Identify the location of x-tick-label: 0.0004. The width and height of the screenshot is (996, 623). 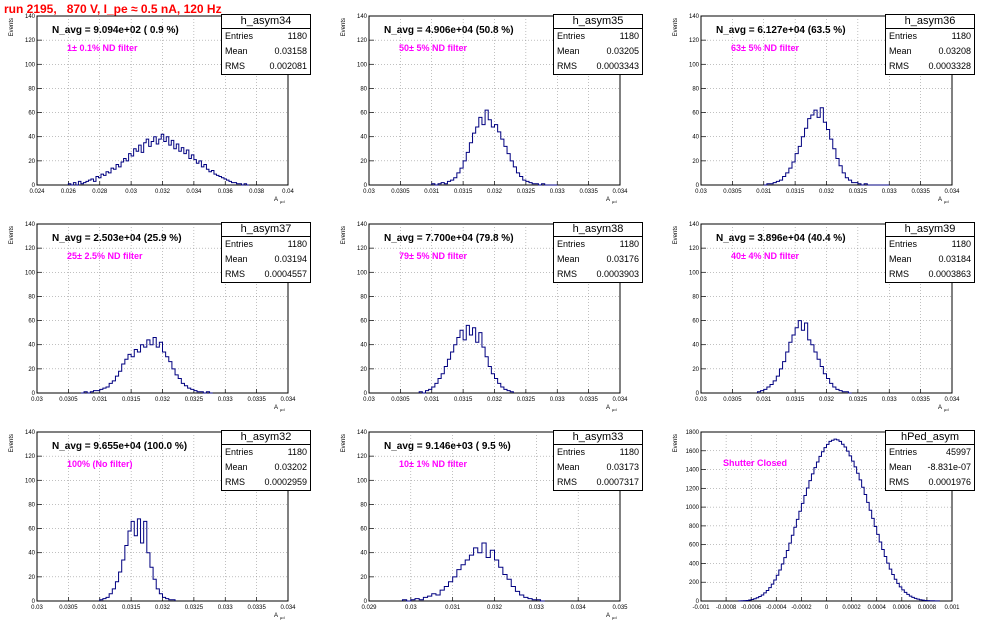
(877, 608).